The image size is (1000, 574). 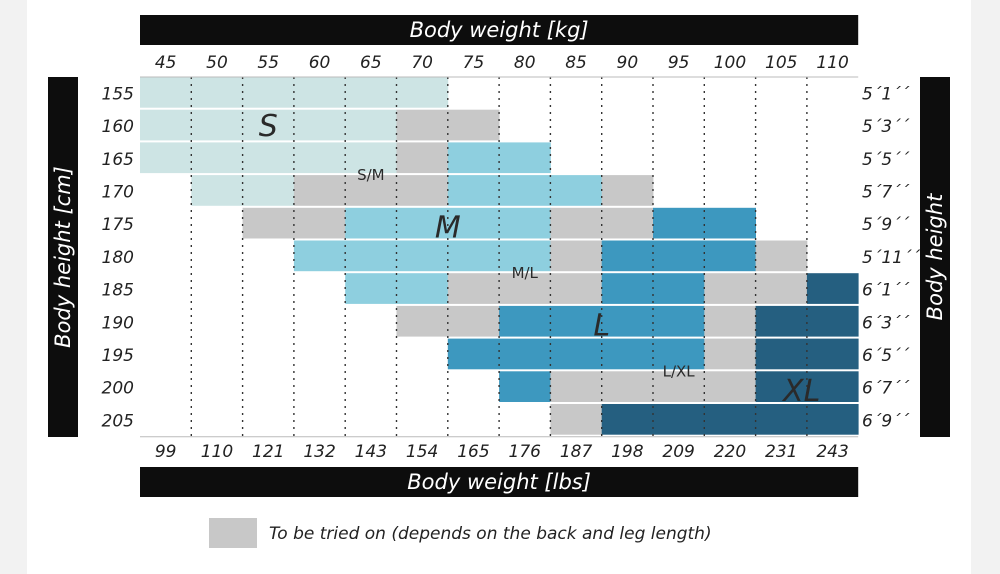 I want to click on cm-tick-label: 185, so click(x=118, y=291).